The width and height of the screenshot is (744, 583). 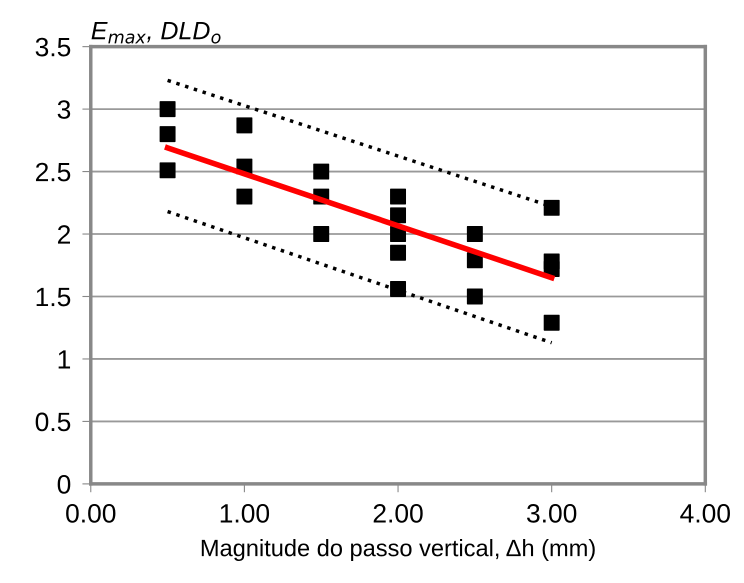 What do you see at coordinates (53, 172) in the screenshot?
I see `y-tick-label: 2.5` at bounding box center [53, 172].